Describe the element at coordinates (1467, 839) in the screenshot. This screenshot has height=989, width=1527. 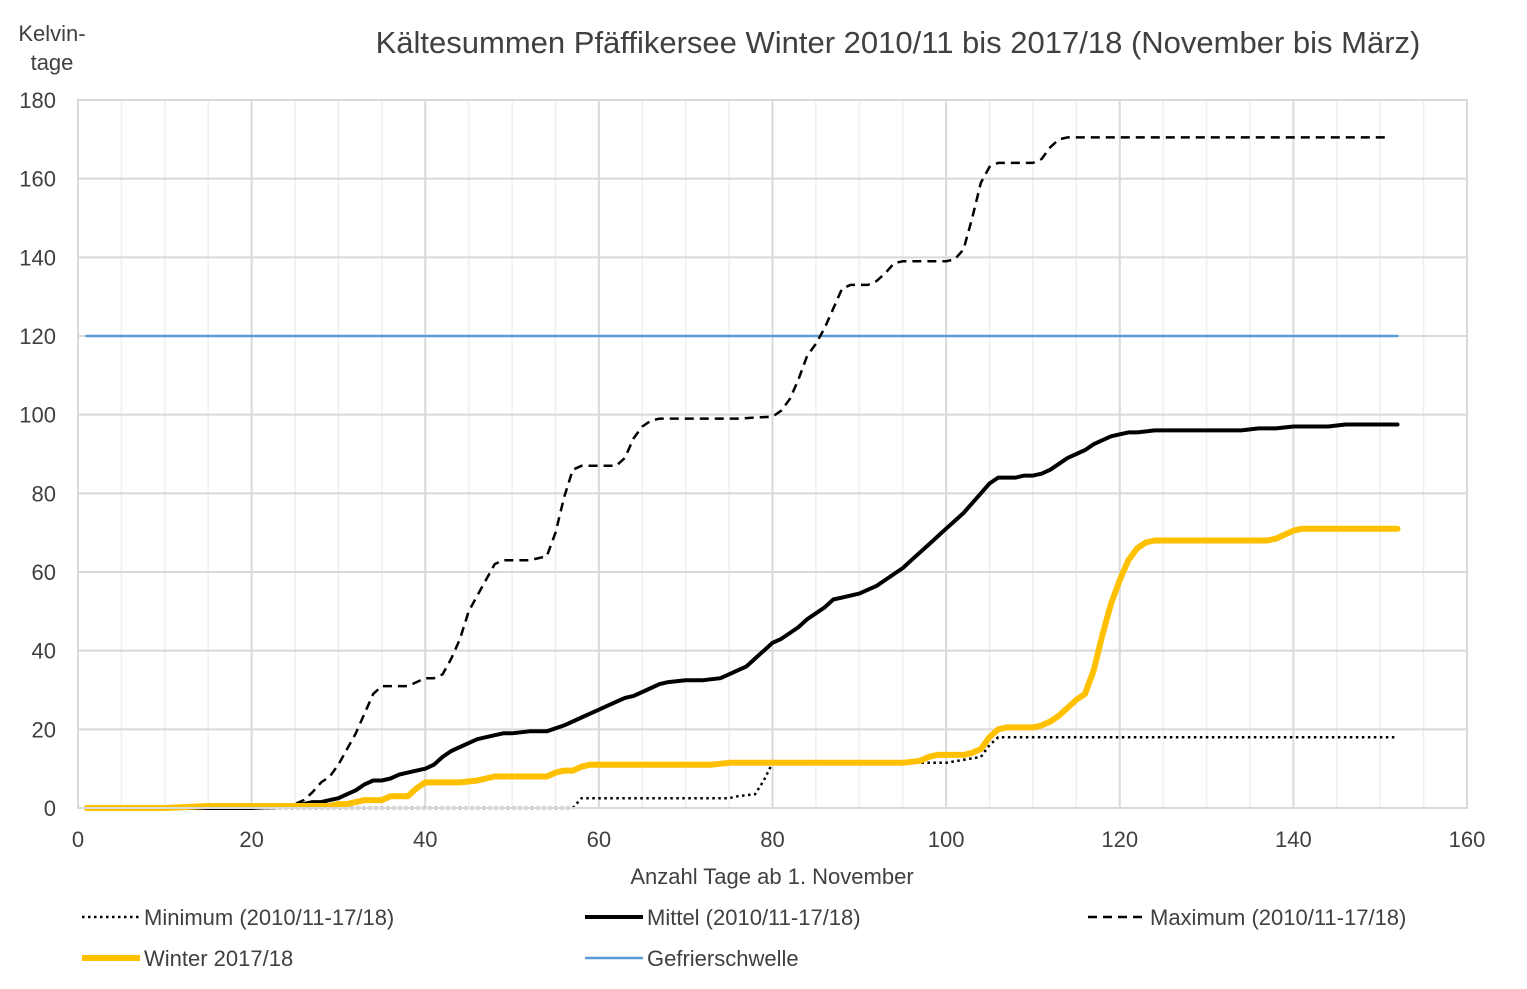
I see `x-tick-label: 160` at that location.